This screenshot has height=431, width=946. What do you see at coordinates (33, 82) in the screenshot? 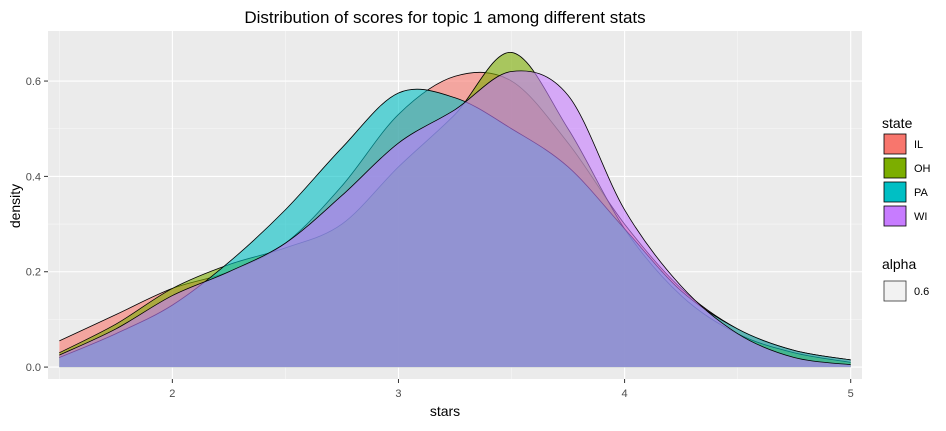
I see `y-tick-label: 0.6` at bounding box center [33, 82].